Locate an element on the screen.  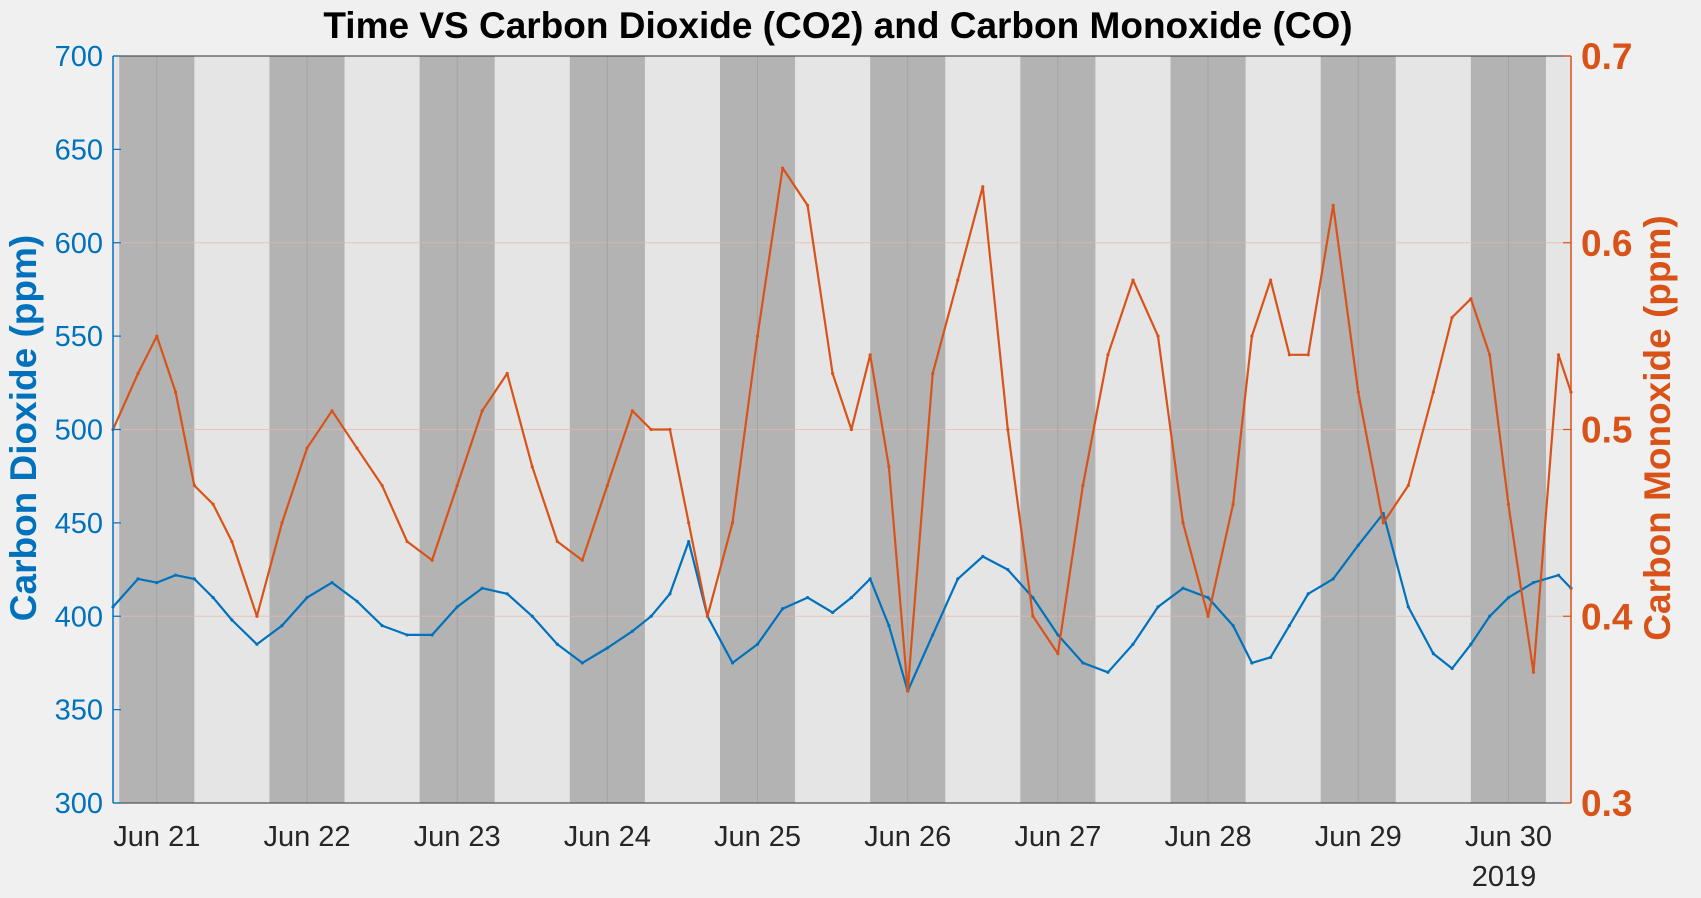
x-axis-year-label: 2019 is located at coordinates (1504, 877).